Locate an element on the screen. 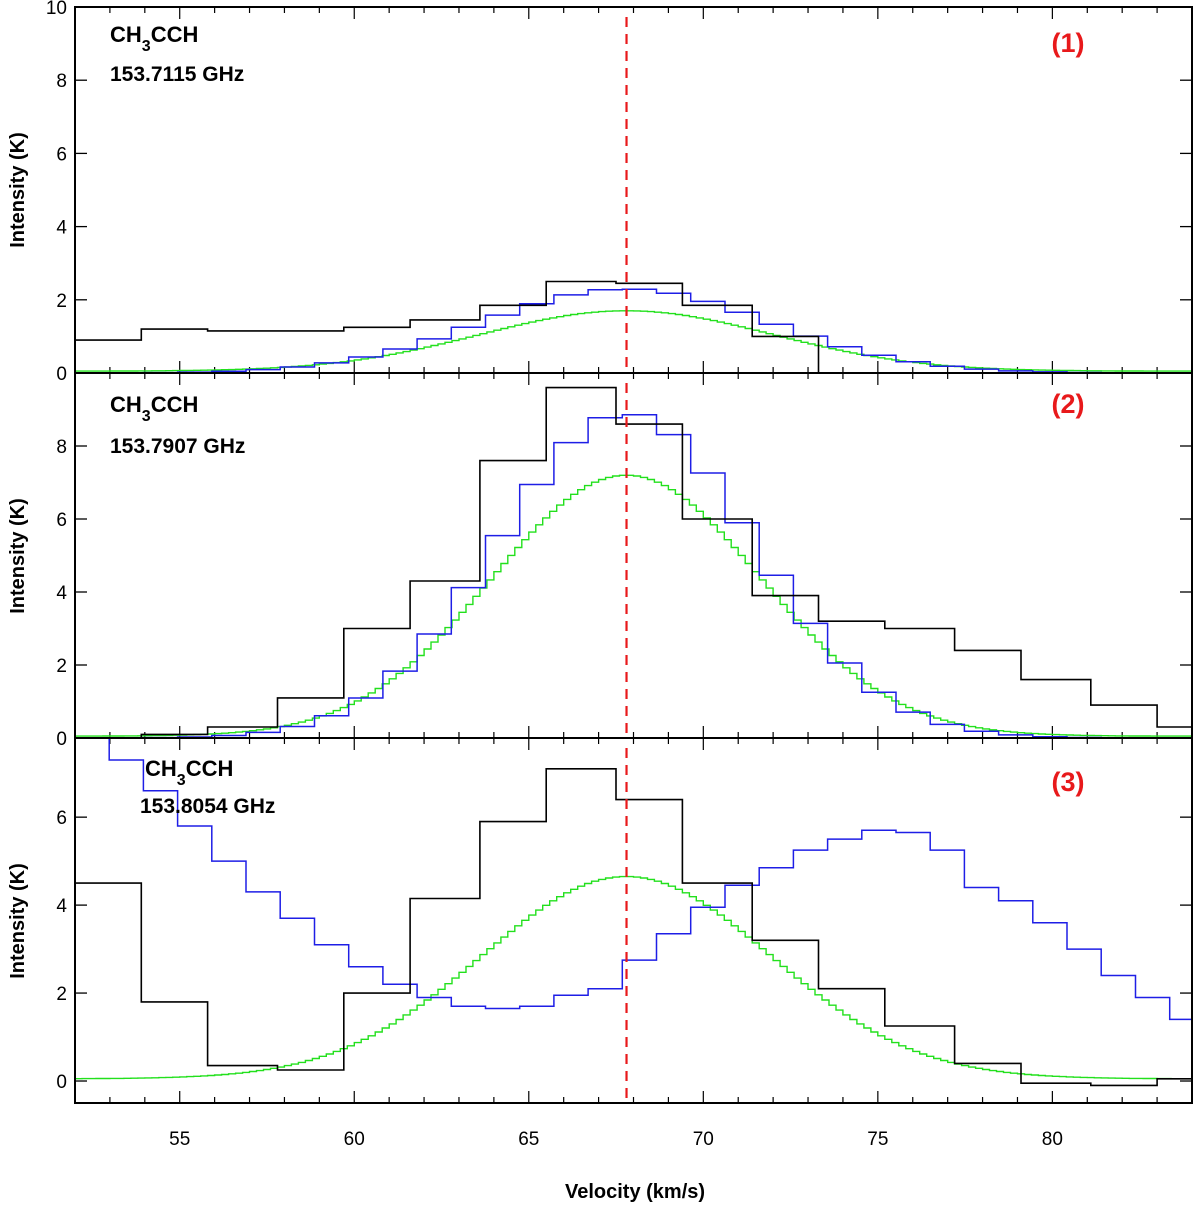 The width and height of the screenshot is (1200, 1212). frequency-label: 153.7115 GHz is located at coordinates (177, 74).